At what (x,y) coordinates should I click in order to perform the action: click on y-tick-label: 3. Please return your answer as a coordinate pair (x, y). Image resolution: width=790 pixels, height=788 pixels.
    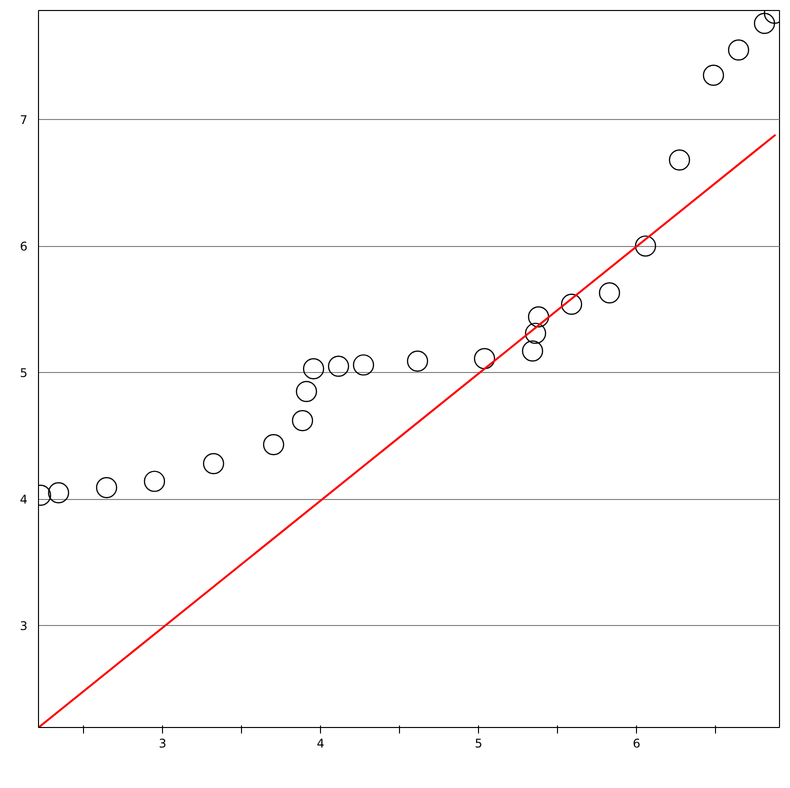
    Looking at the image, I should click on (24, 626).